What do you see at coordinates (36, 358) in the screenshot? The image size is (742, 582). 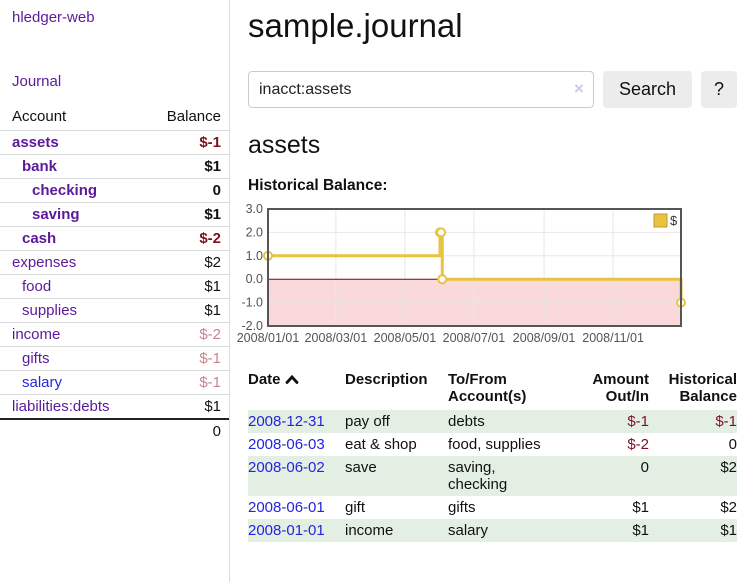 I see `account-link: gifts` at bounding box center [36, 358].